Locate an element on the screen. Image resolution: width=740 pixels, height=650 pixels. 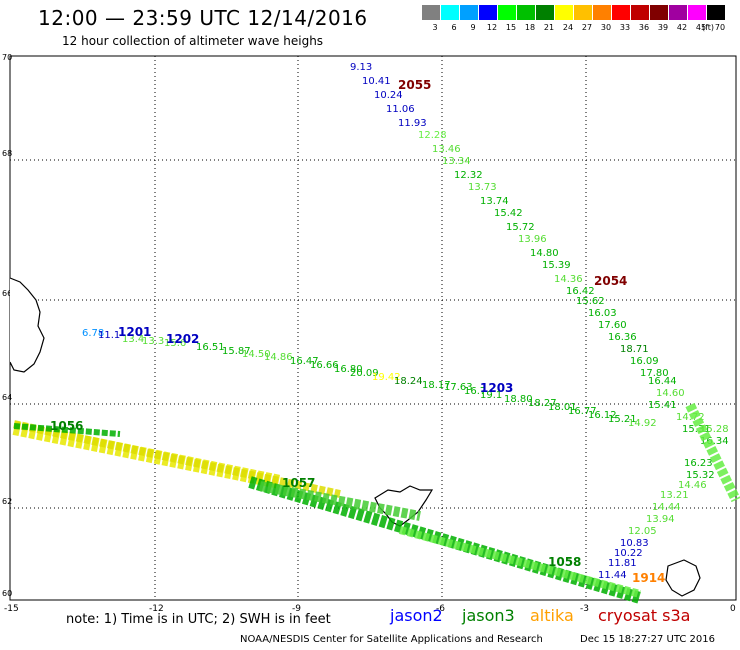
wave-height-value: 14.92 is located at coordinates (642, 423).